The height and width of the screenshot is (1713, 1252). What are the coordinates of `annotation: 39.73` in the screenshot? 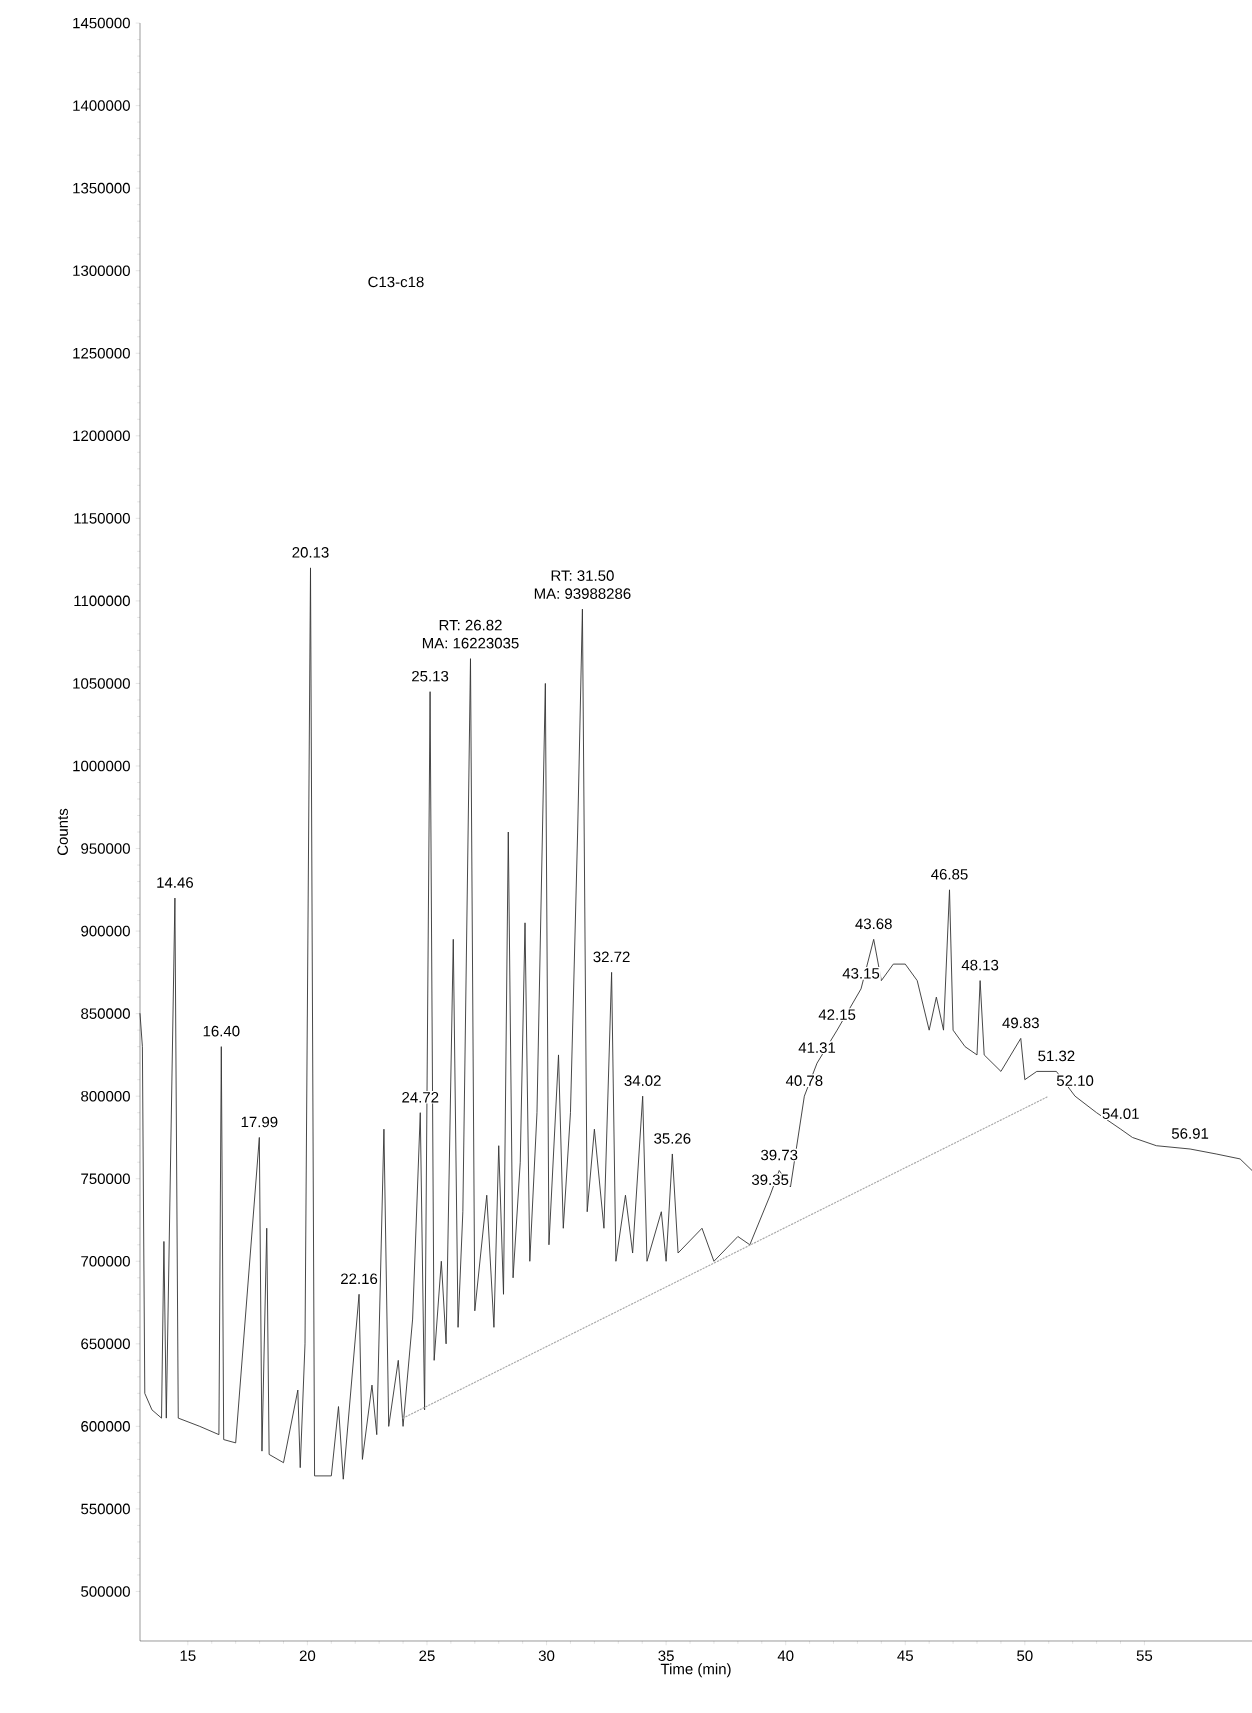 It's located at (779, 1155).